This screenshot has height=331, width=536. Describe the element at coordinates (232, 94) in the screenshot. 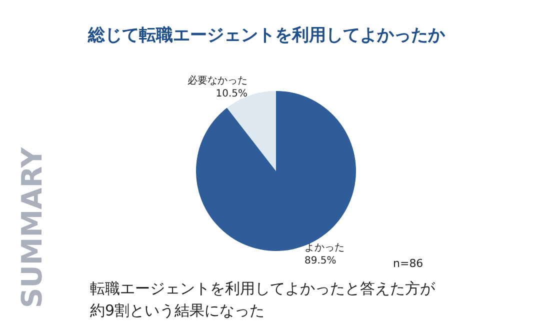

I see `data-label: 10.5%` at that location.